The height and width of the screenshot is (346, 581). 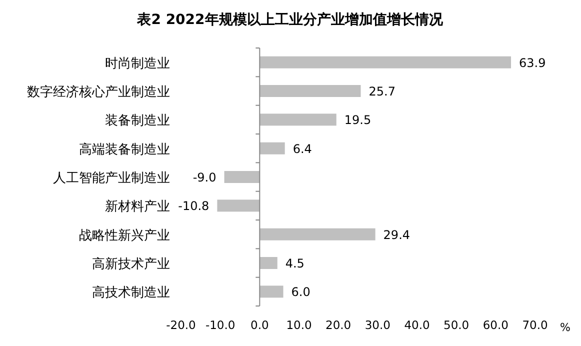 What do you see at coordinates (457, 325) in the screenshot?
I see `x-tick-label: 50.0` at bounding box center [457, 325].